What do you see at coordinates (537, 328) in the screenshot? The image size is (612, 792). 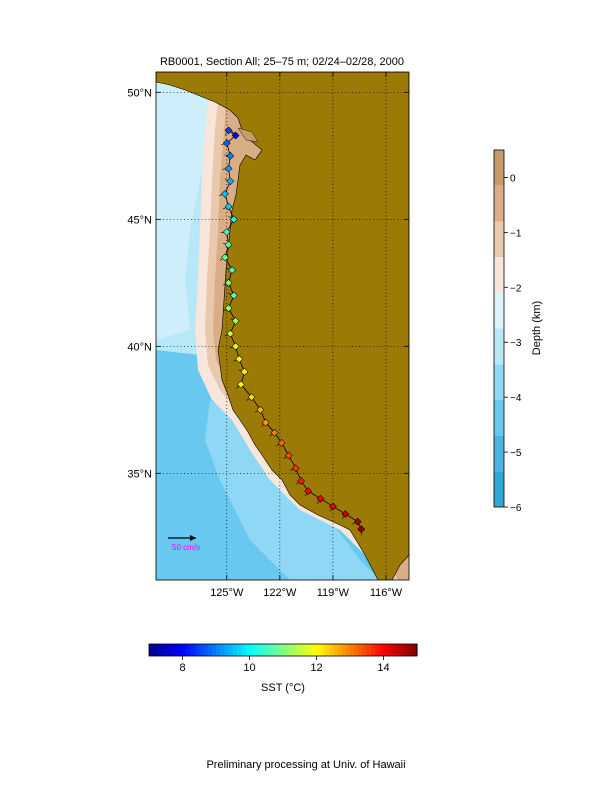 I see `depth-colorbar-label: Depth (km)` at bounding box center [537, 328].